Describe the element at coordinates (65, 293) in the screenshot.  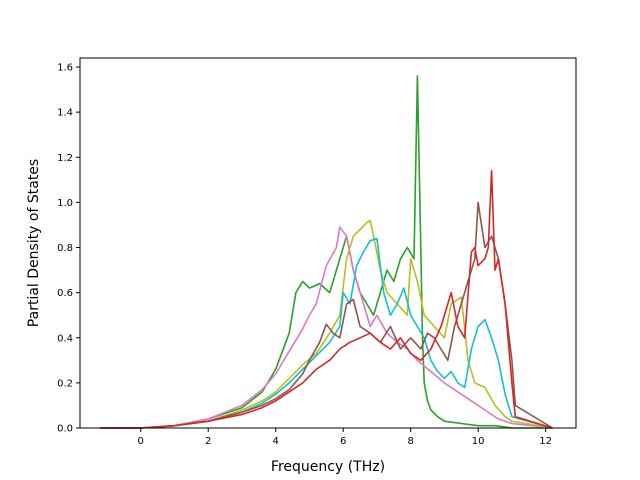
I see `y-tick-label: 0.6` at that location.